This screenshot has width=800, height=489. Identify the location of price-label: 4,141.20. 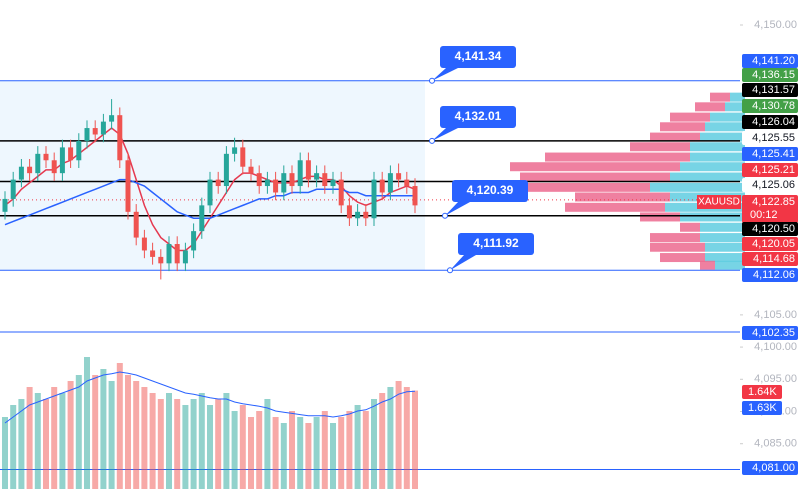
(773, 61).